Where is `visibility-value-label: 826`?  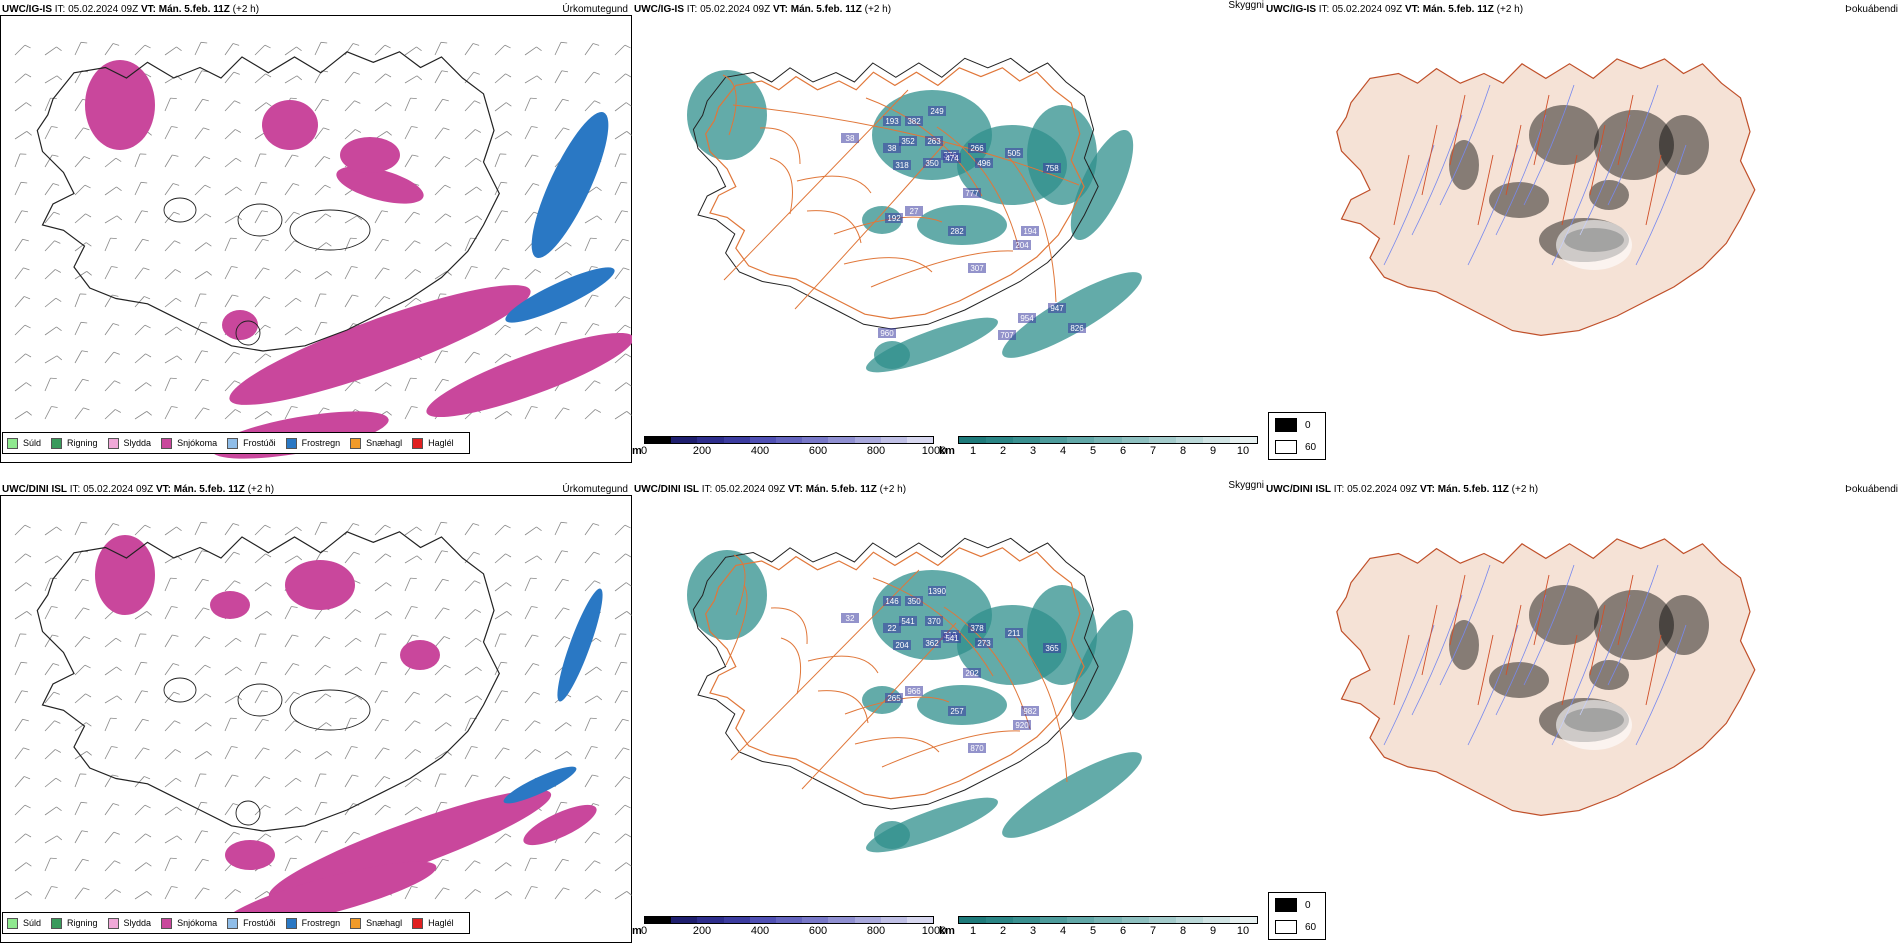 visibility-value-label: 826 is located at coordinates (1077, 328).